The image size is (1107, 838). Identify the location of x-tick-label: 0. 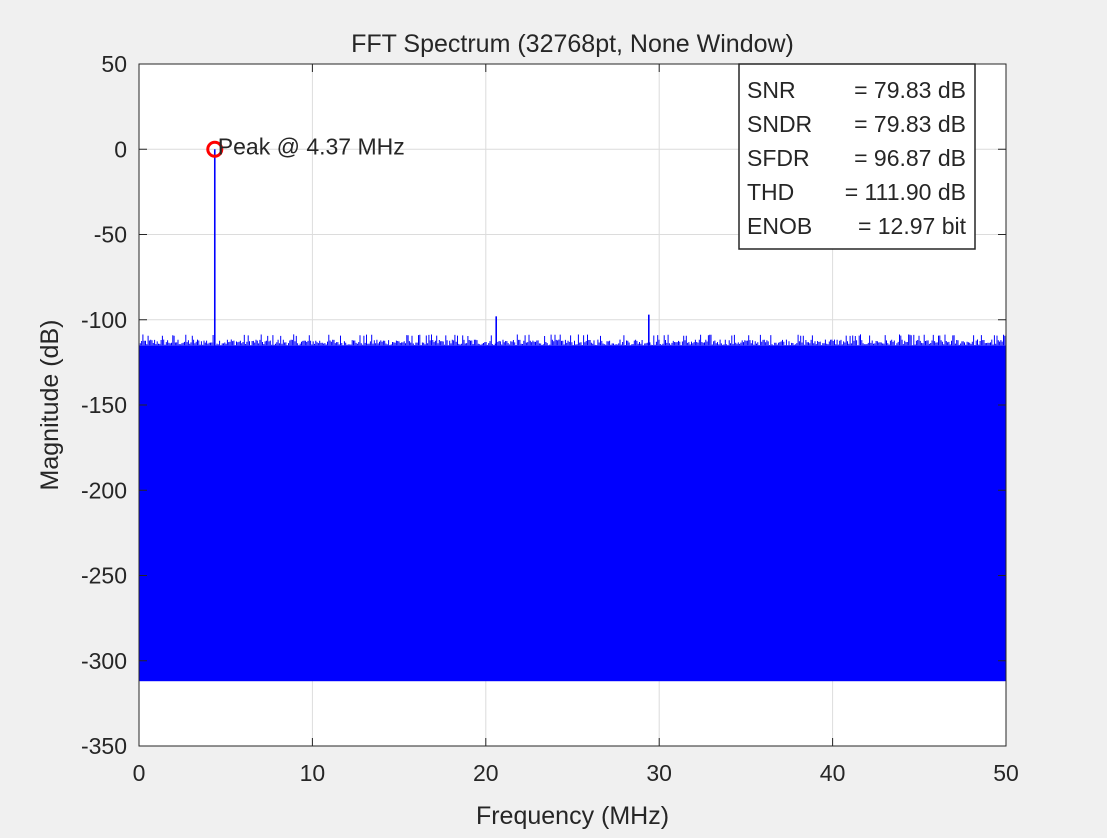
(139, 773).